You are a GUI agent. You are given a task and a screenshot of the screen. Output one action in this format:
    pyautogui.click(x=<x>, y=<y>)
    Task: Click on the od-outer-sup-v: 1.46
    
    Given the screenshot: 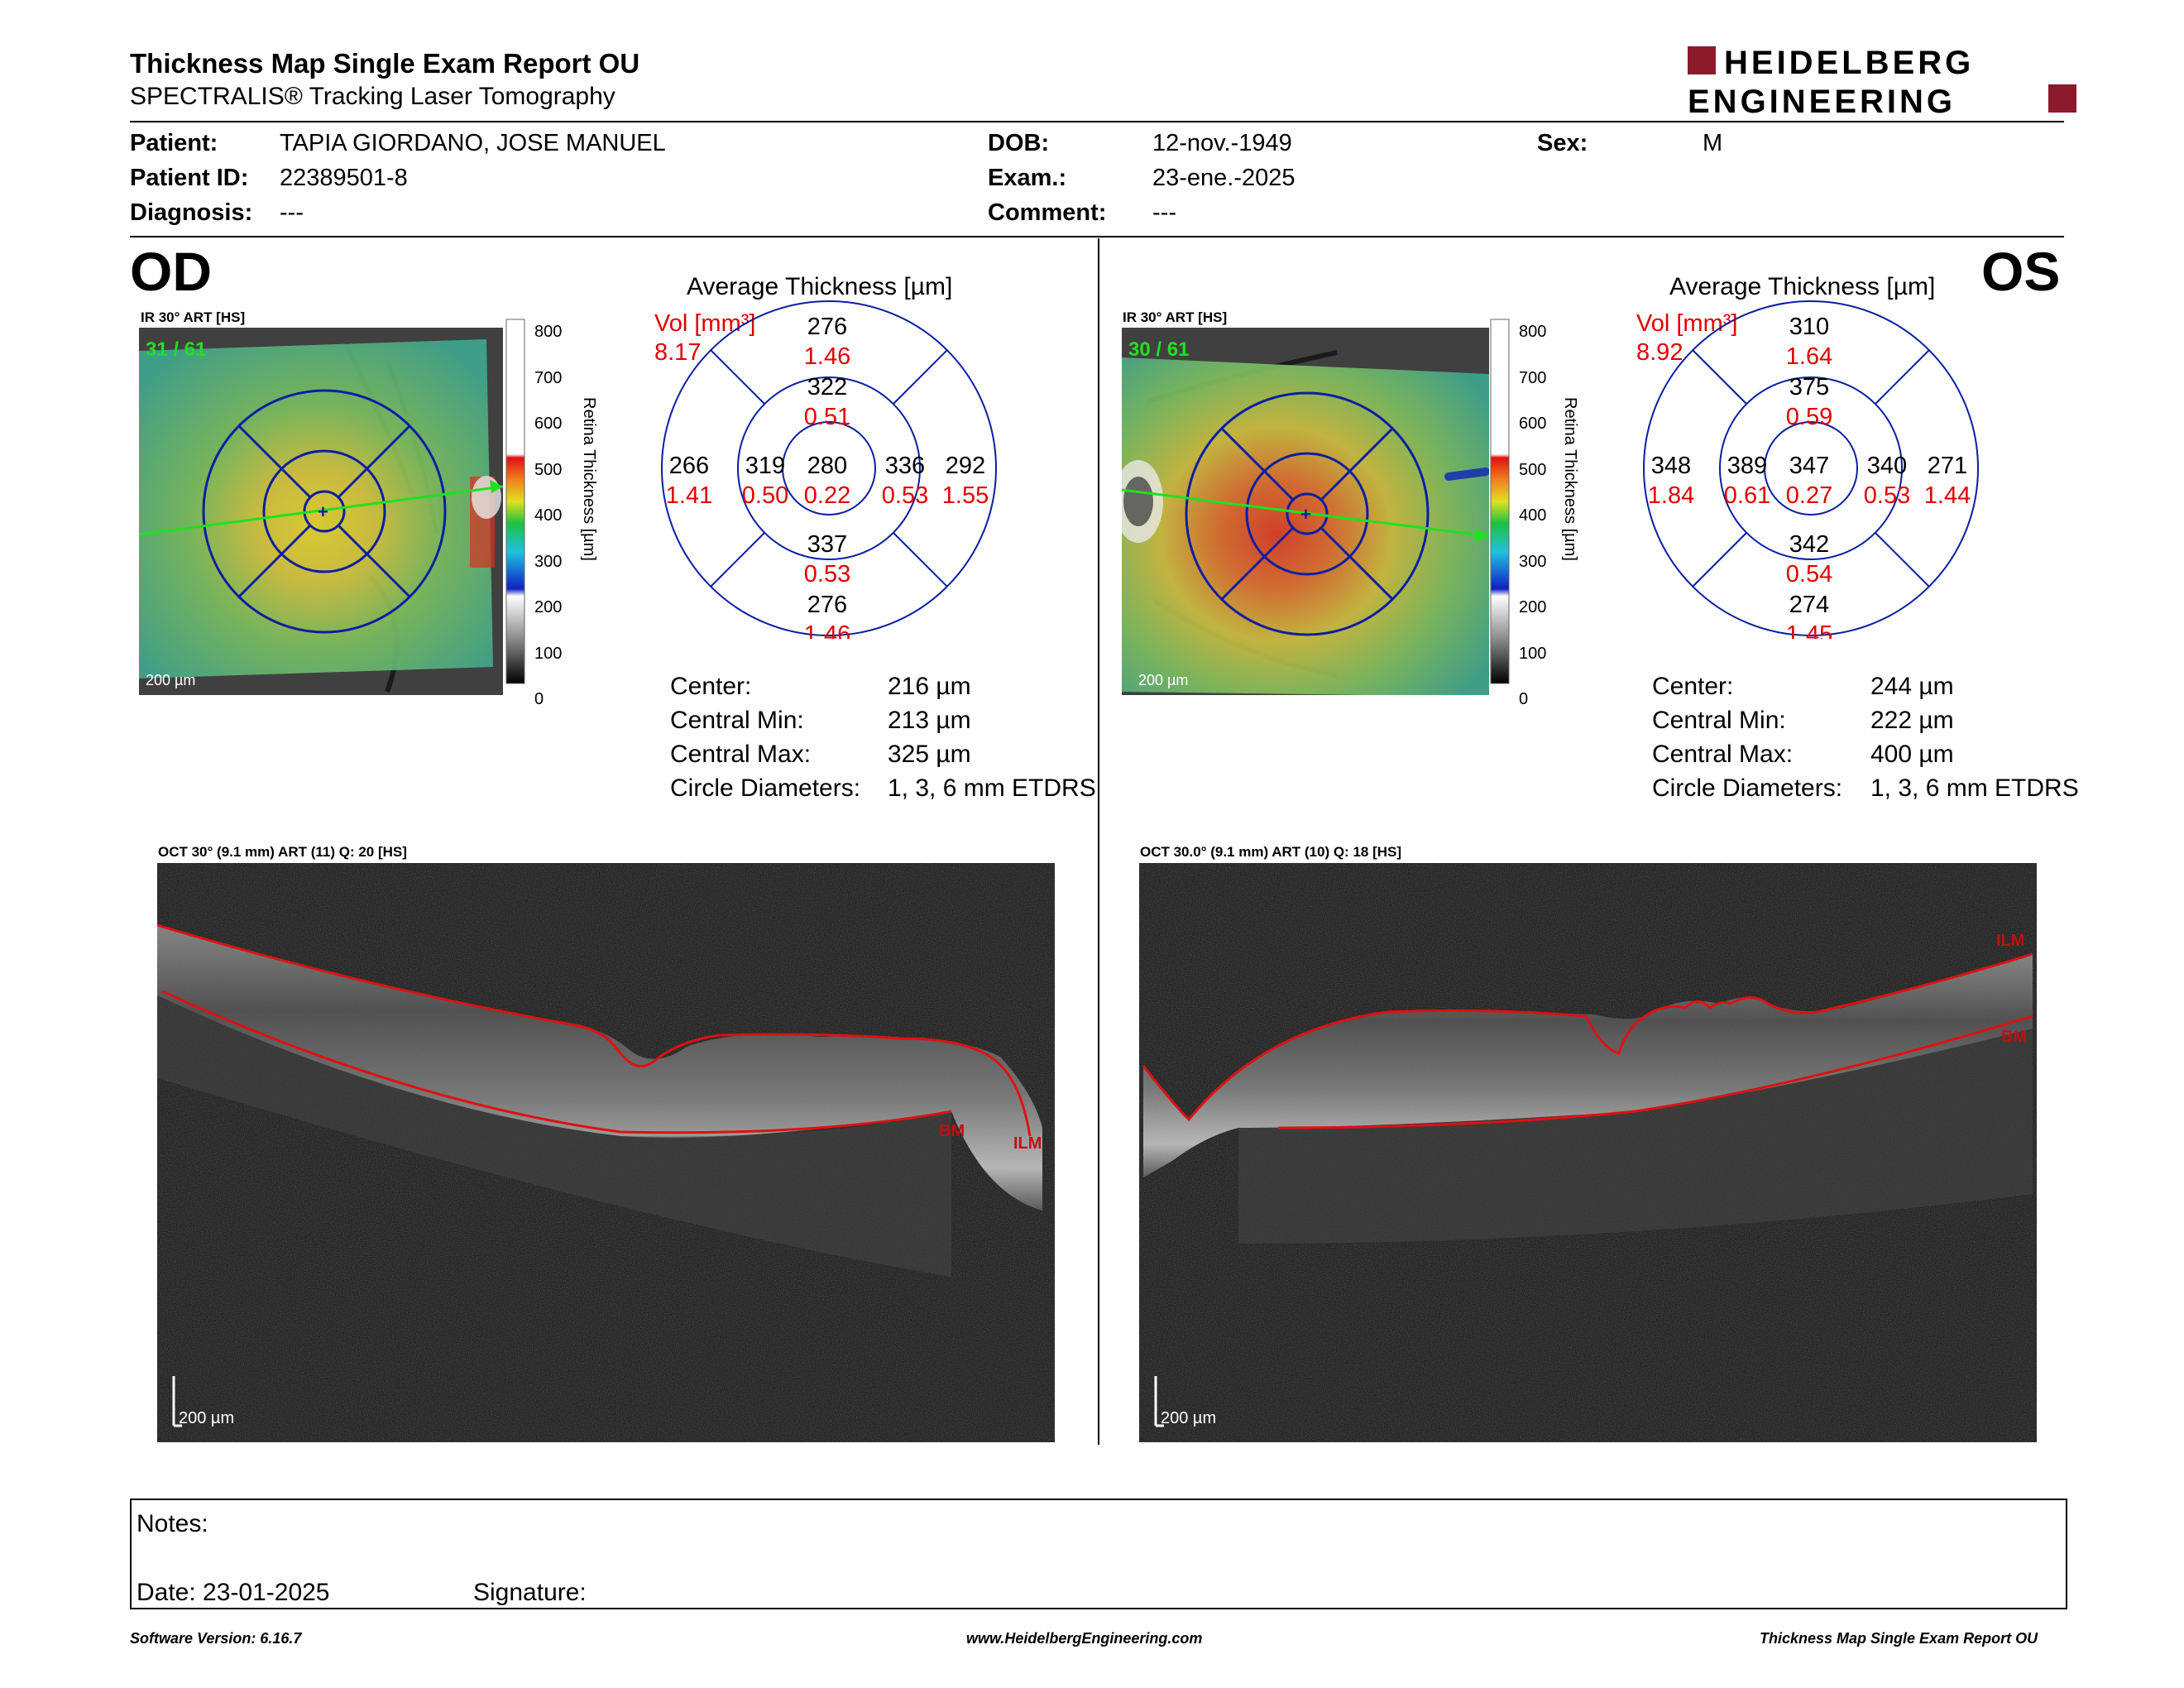 What is the action you would take?
    pyautogui.click(x=827, y=356)
    